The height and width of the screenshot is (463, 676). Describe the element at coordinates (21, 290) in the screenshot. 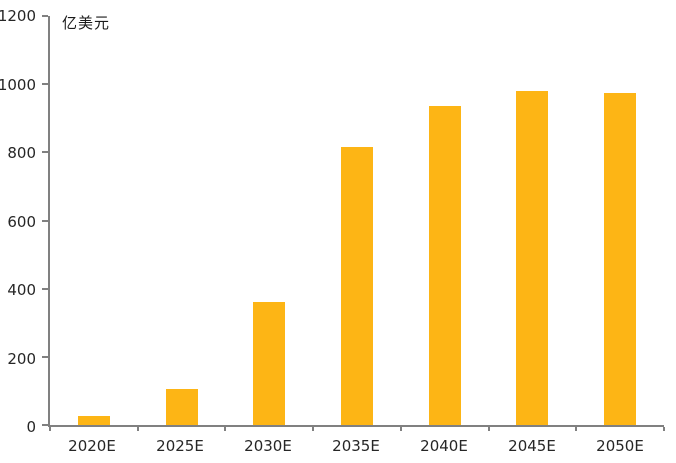

I see `y-tick-label: 400` at that location.